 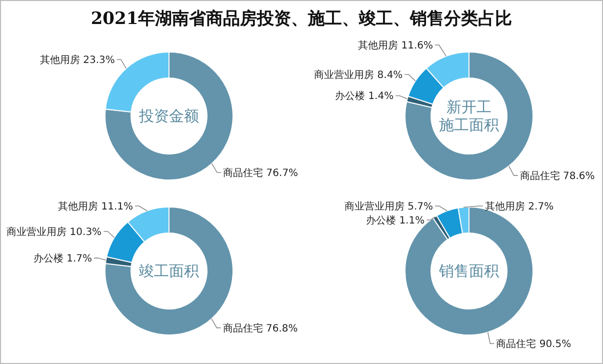 I want to click on slice-label: 商品住宅 76.8%, so click(x=260, y=328).